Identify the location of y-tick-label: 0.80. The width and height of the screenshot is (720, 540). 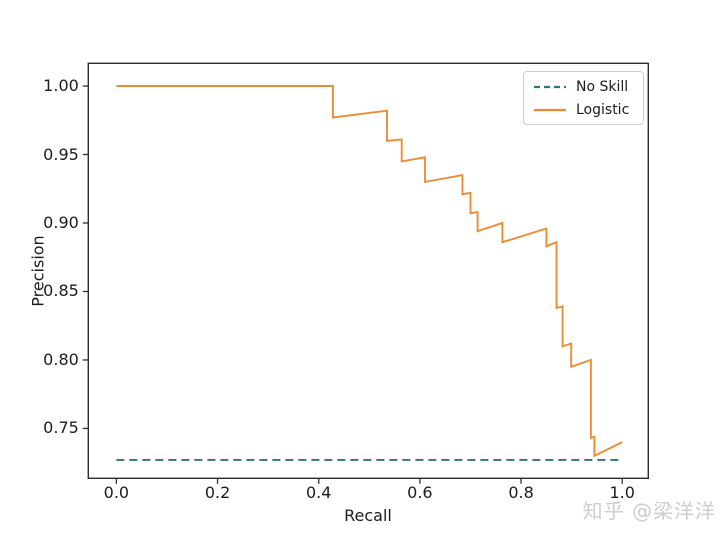
(61, 359).